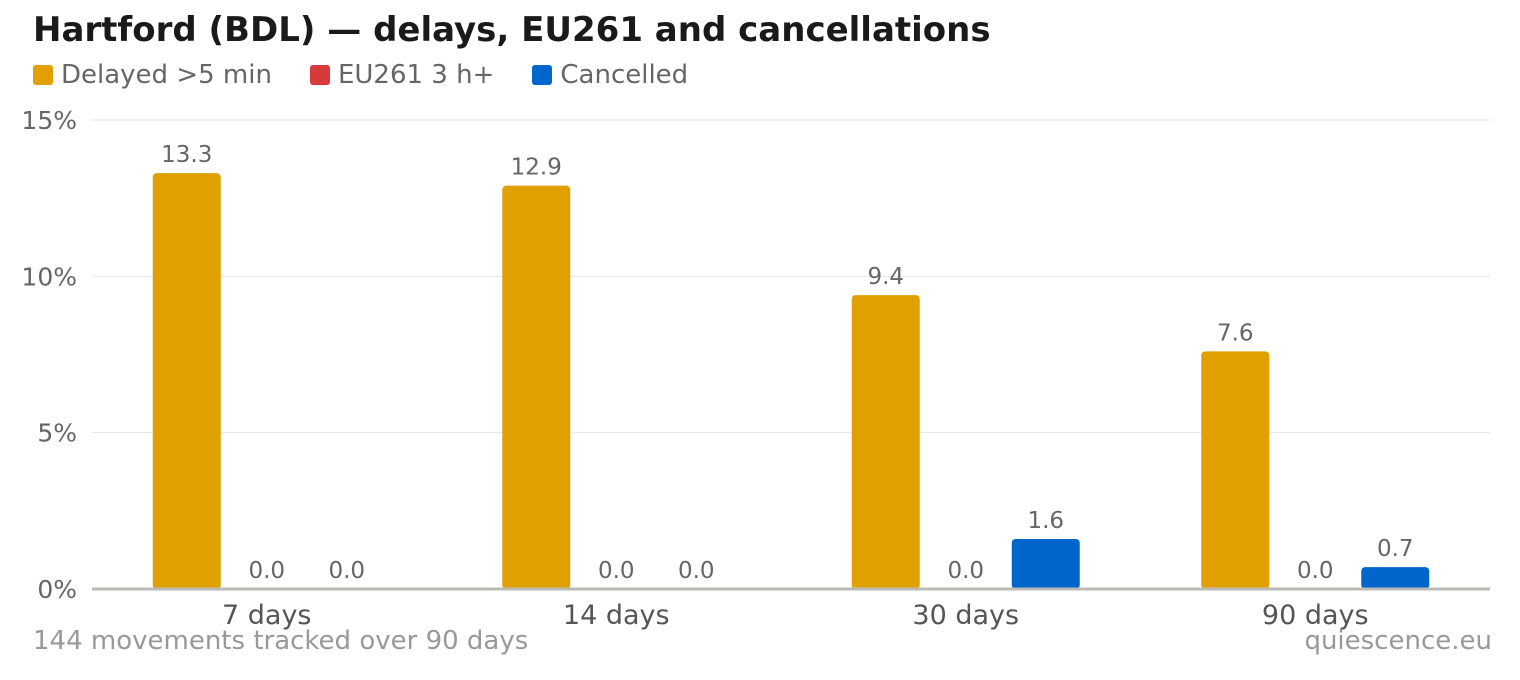  What do you see at coordinates (166, 75) in the screenshot?
I see `legend-label-delayed: Delayed >5 min` at bounding box center [166, 75].